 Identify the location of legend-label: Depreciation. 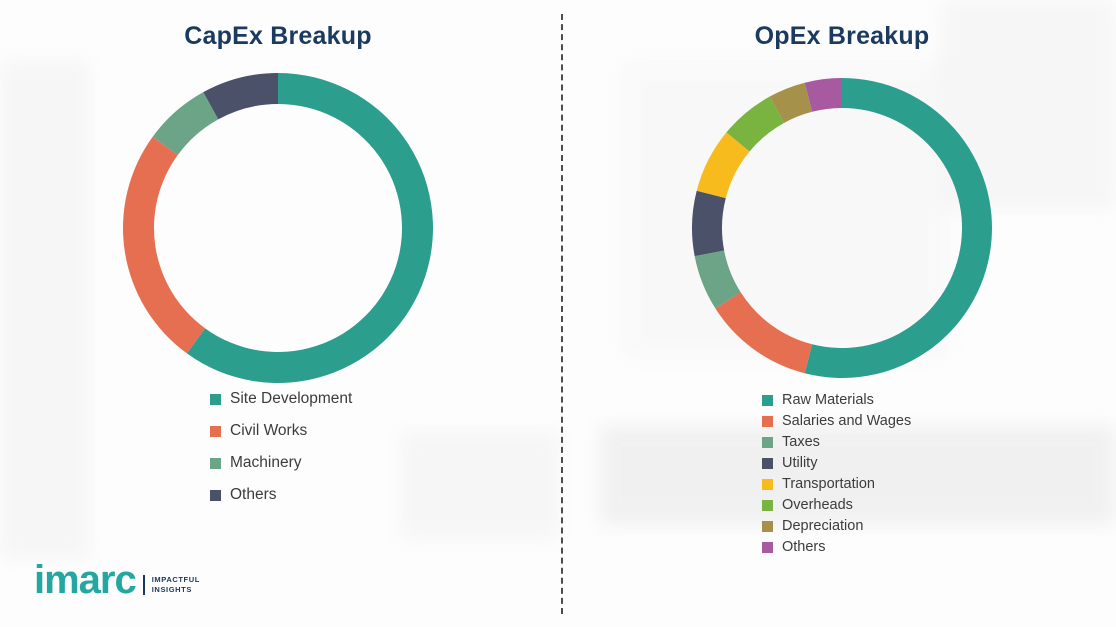
(823, 526).